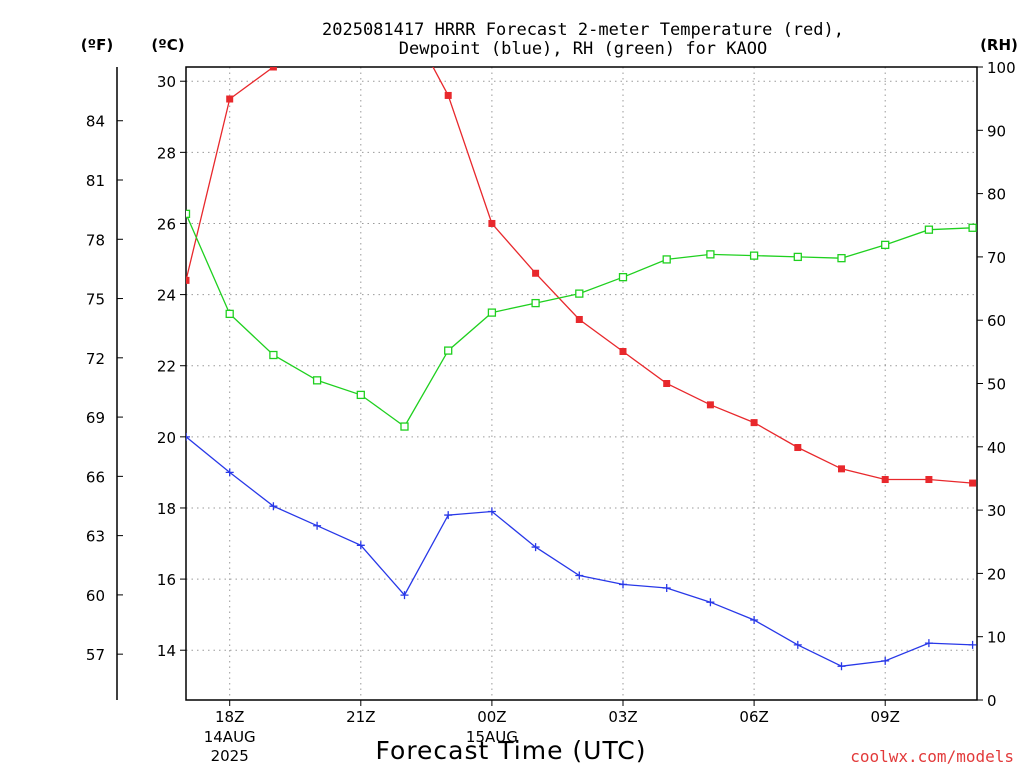  I want to click on rh-tick-label: 70, so click(996, 258).